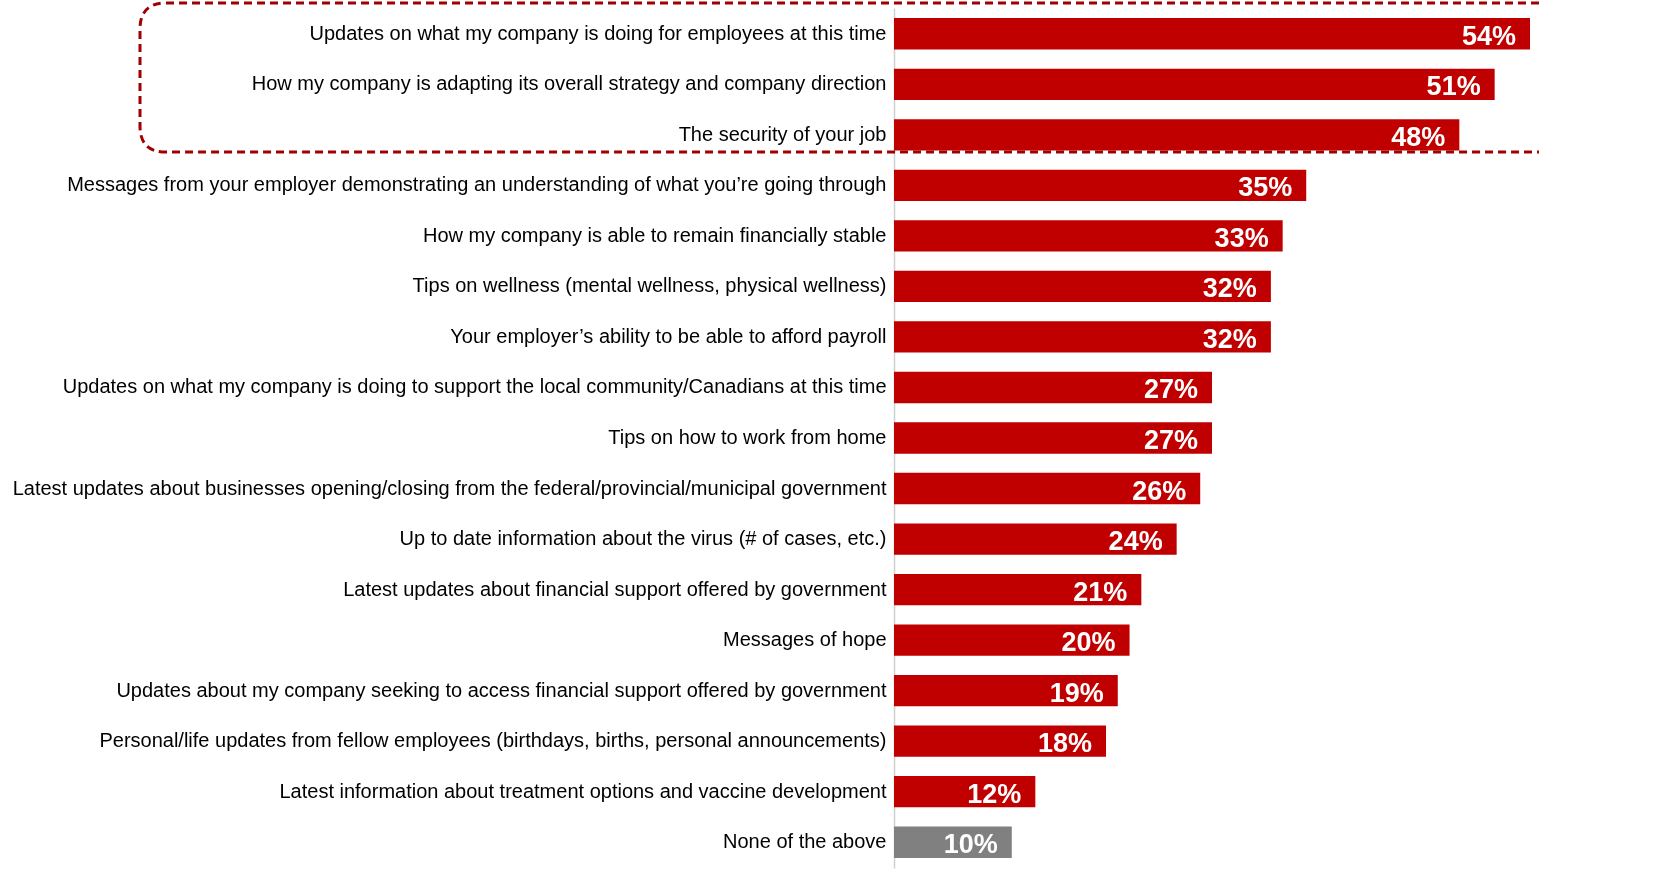  What do you see at coordinates (477, 184) in the screenshot?
I see `y-tick-label: Messages from your employer demonstrating an understanding of what you’re going through` at bounding box center [477, 184].